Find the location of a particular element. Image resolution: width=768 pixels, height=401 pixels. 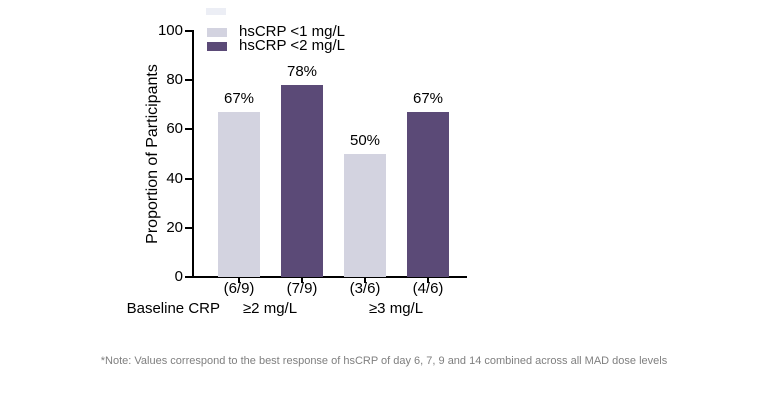

y-axis-tick-label: 40 is located at coordinates (174, 178).